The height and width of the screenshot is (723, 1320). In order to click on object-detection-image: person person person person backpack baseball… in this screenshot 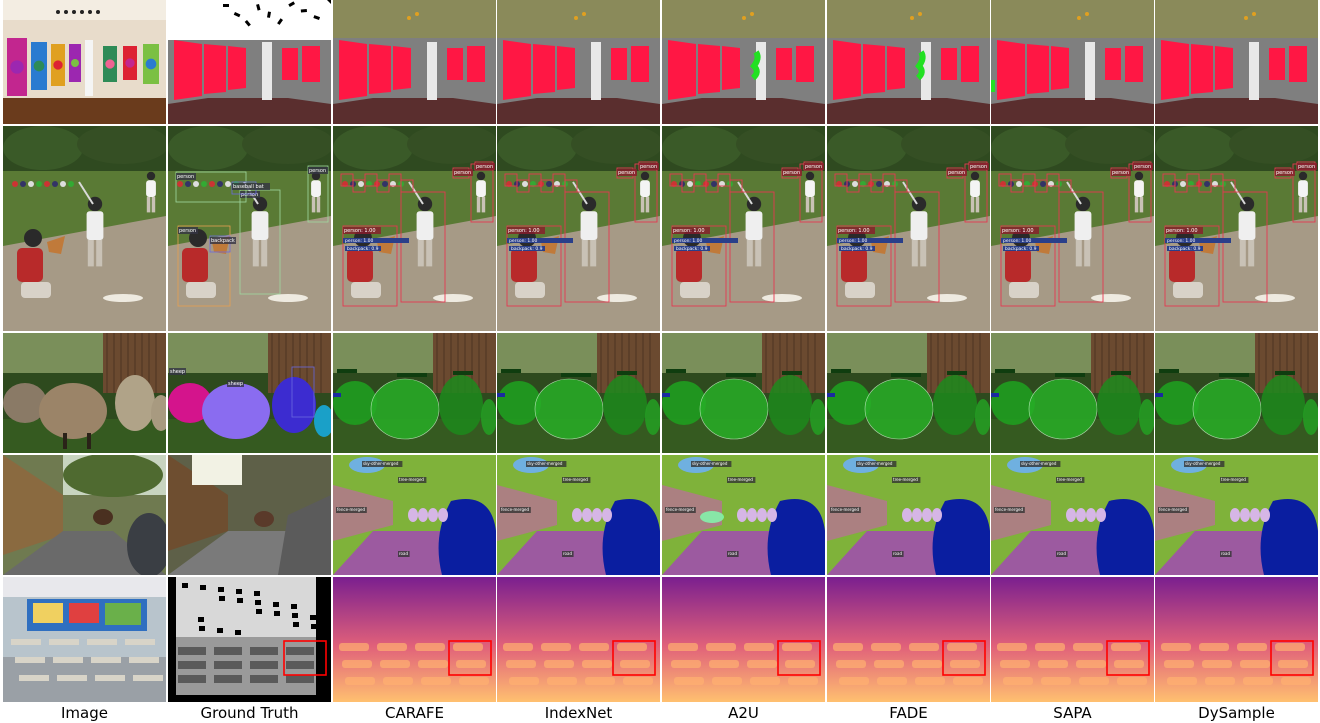, I will do `click(249, 228)`.